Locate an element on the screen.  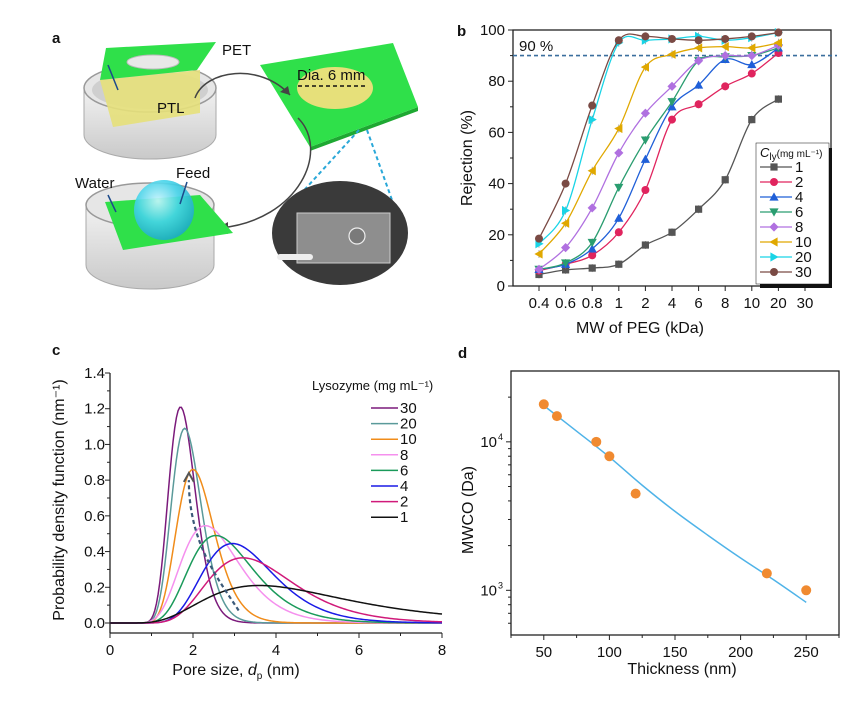
x-tick-label: 100 is located at coordinates (609, 652).